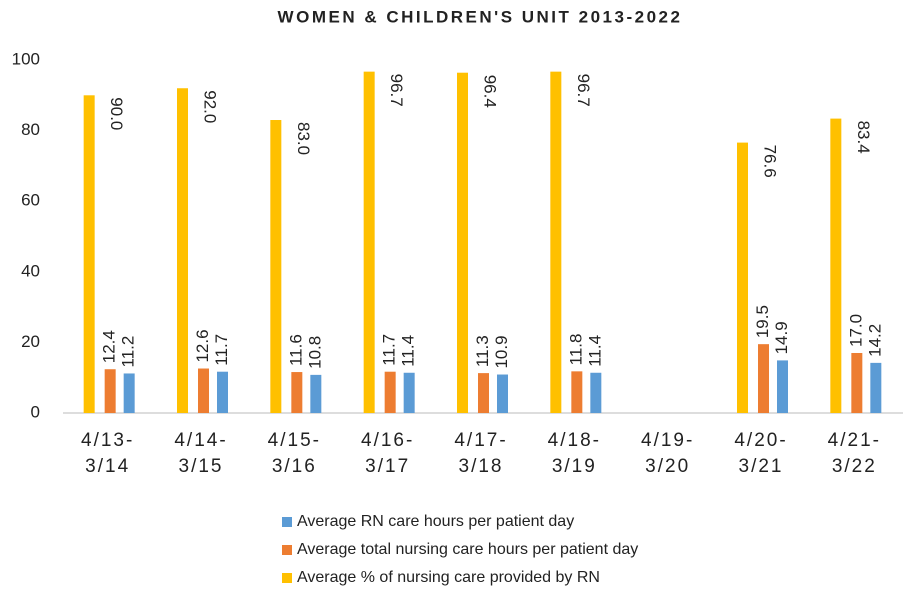 This screenshot has width=912, height=596. What do you see at coordinates (574, 453) in the screenshot?
I see `x-tick-label: 4/18-3/19` at bounding box center [574, 453].